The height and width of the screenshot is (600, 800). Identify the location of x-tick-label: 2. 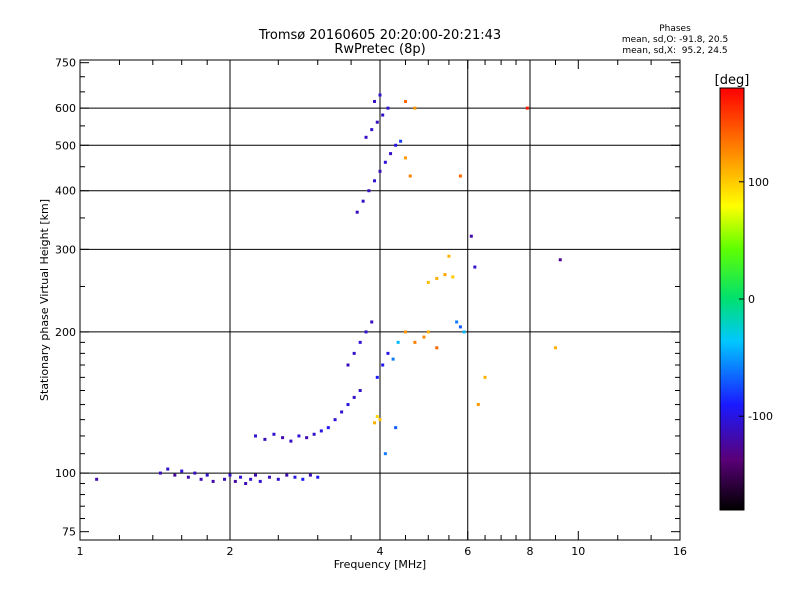
(230, 551).